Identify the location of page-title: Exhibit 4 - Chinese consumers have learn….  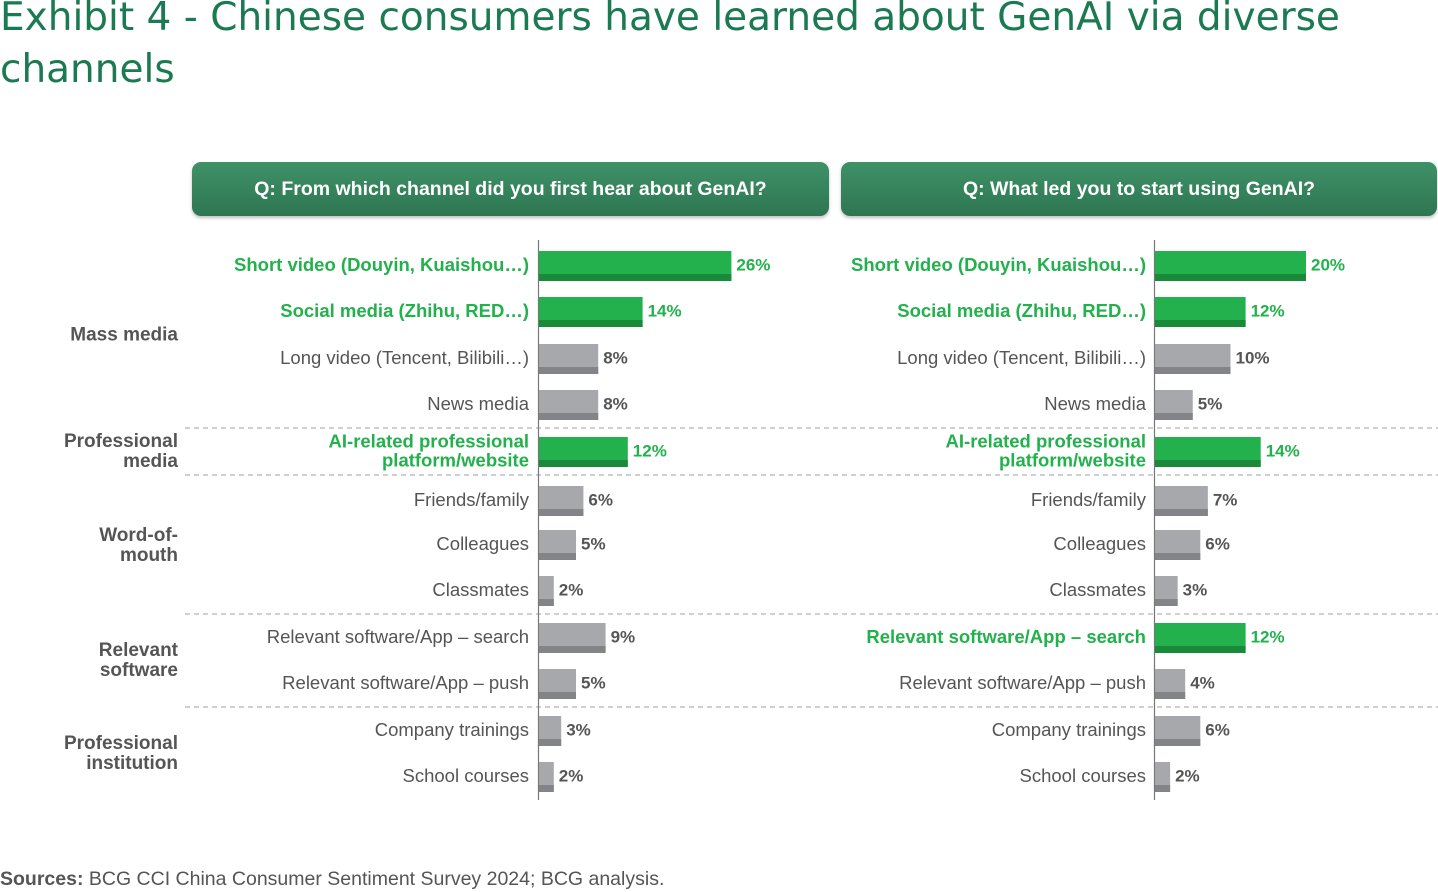
(670, 46).